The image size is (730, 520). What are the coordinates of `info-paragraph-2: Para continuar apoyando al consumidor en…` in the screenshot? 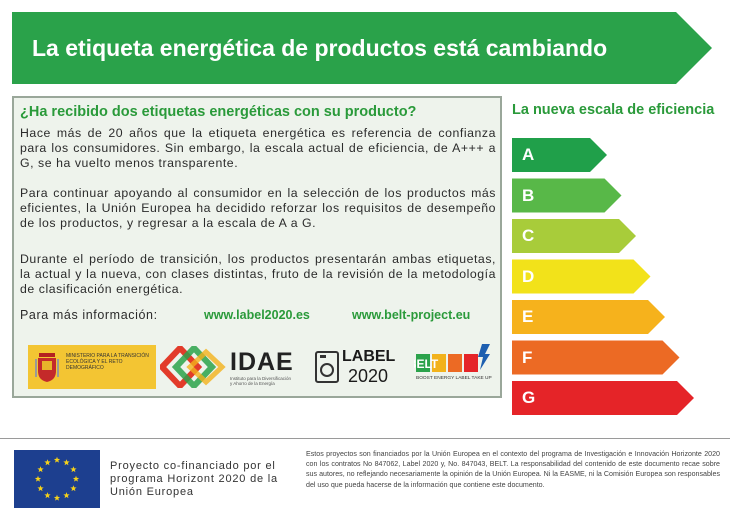 It's located at (258, 208).